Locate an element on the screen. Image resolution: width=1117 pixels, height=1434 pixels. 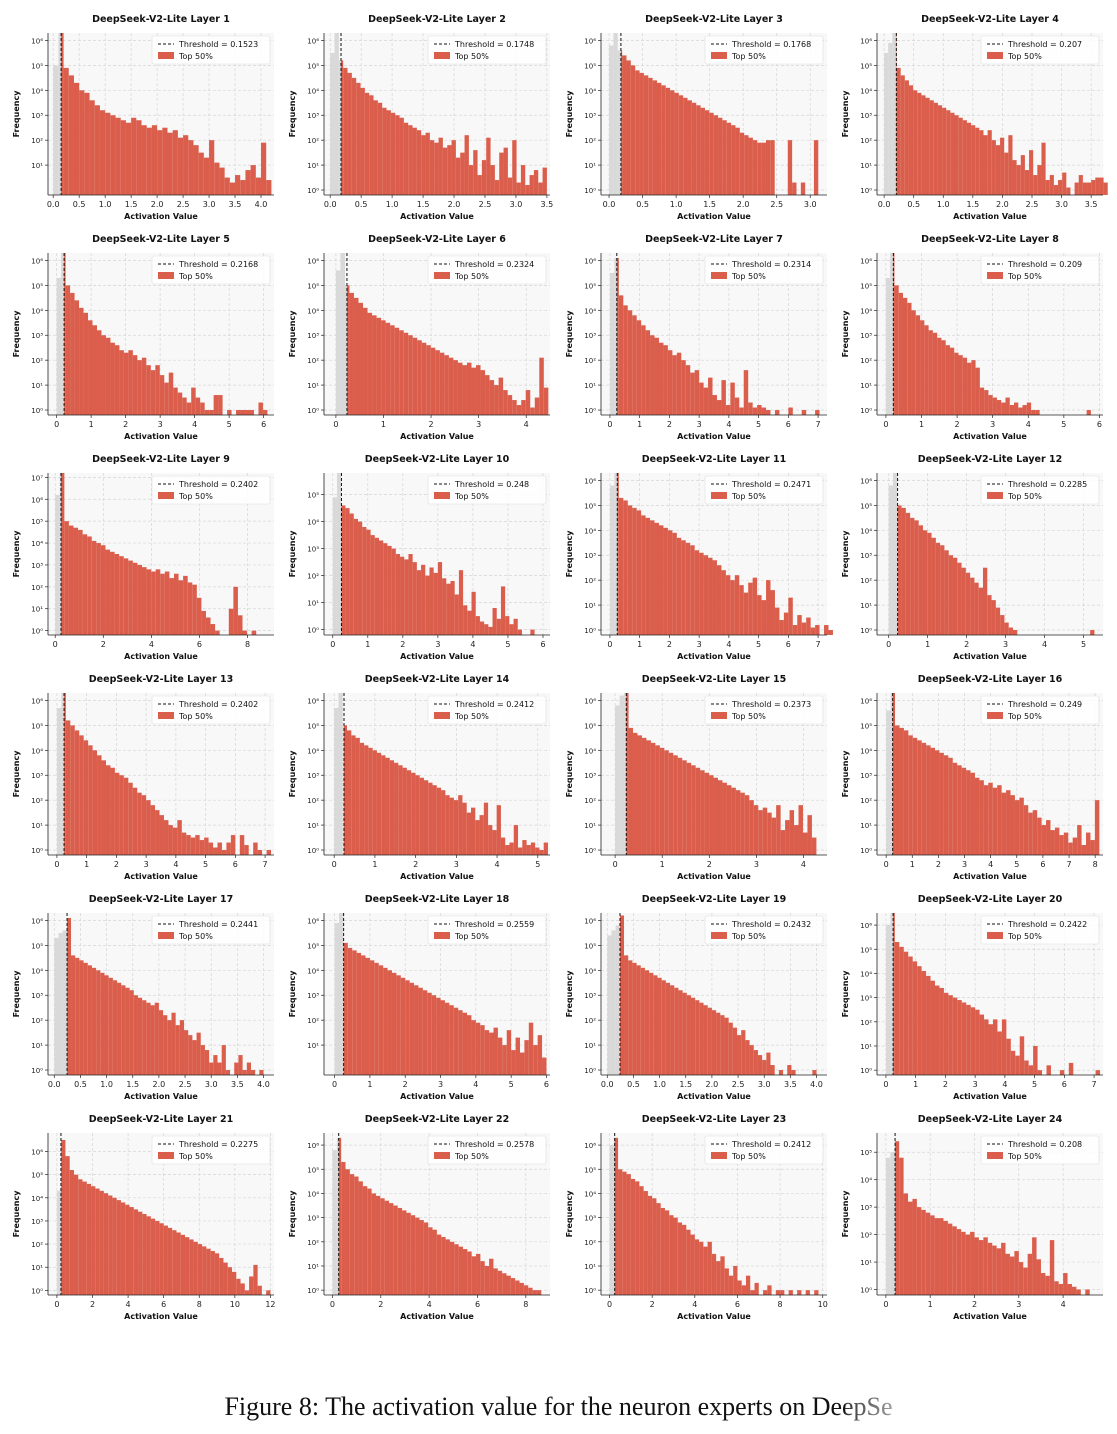
x-tick-label: 0.0 is located at coordinates (609, 204).